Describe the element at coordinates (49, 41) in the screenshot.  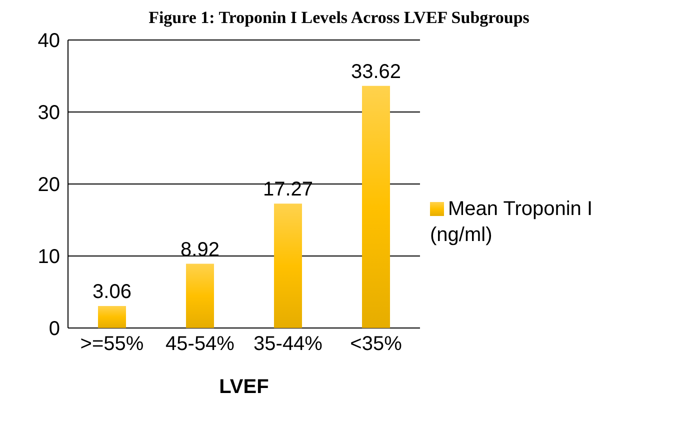
I see `y-tick-label: 40` at that location.